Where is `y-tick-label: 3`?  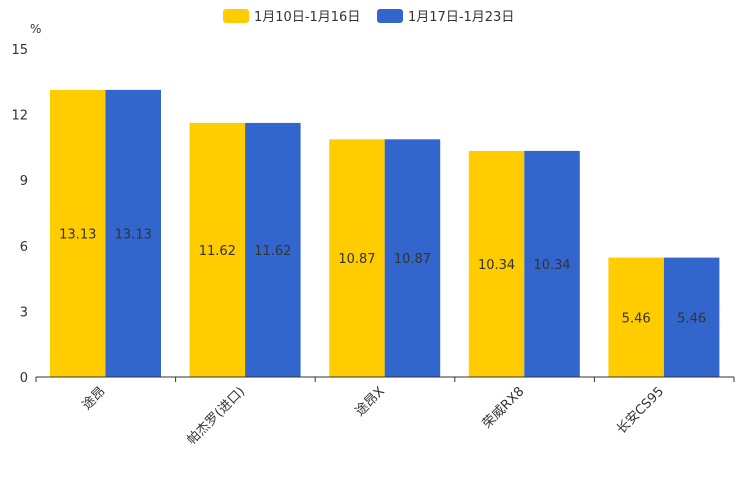 y-tick-label: 3 is located at coordinates (24, 312).